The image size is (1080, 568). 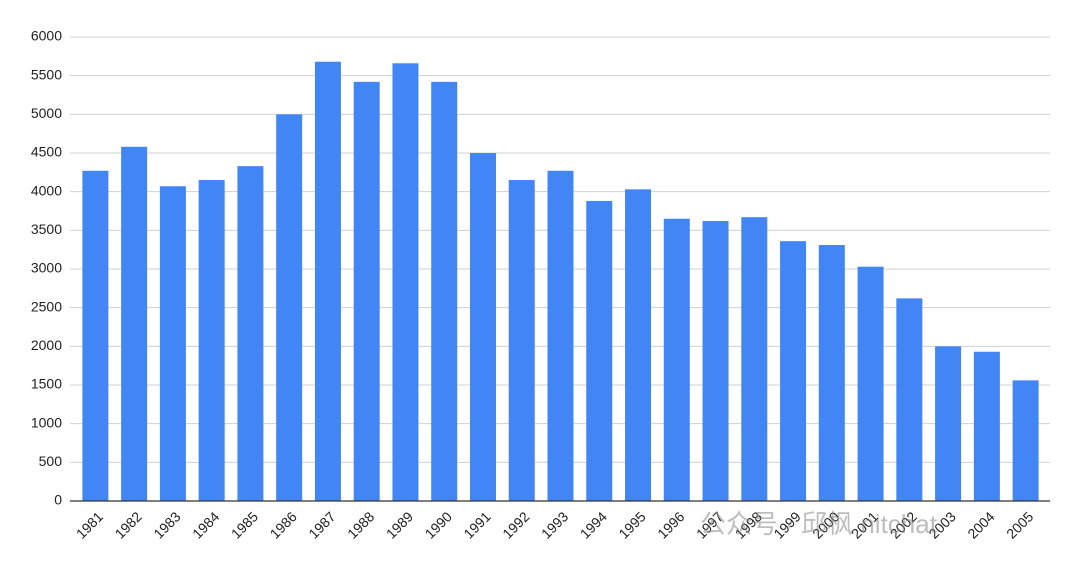 What do you see at coordinates (360, 524) in the screenshot?
I see `x-tick-label: 1988` at bounding box center [360, 524].